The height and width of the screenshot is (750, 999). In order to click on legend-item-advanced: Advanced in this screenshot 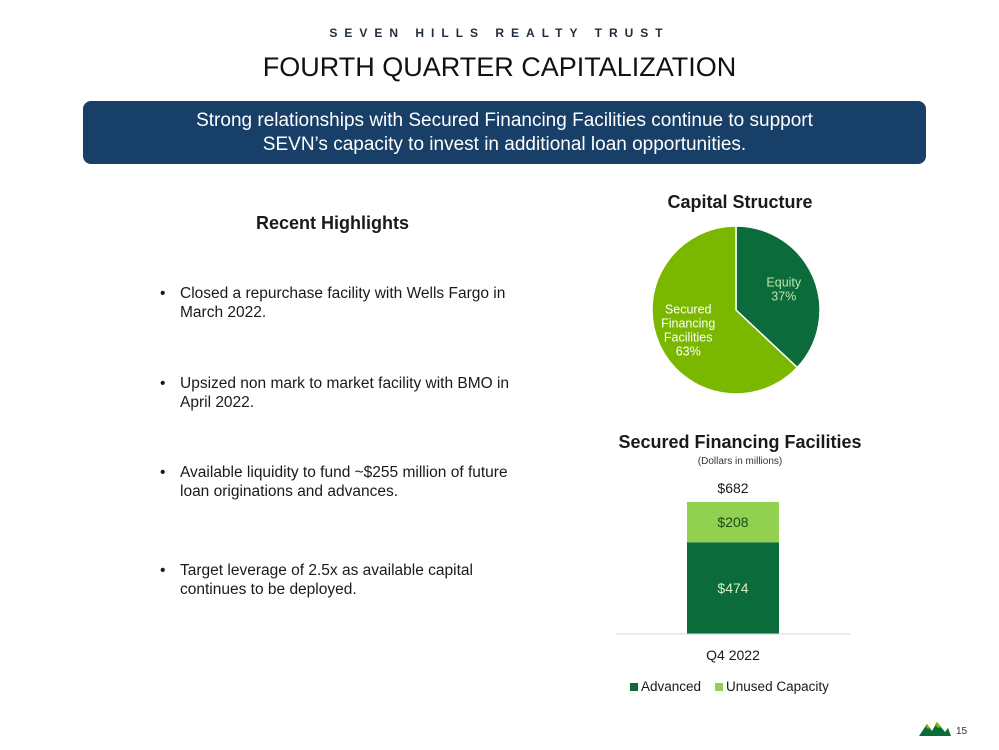, I will do `click(665, 686)`.